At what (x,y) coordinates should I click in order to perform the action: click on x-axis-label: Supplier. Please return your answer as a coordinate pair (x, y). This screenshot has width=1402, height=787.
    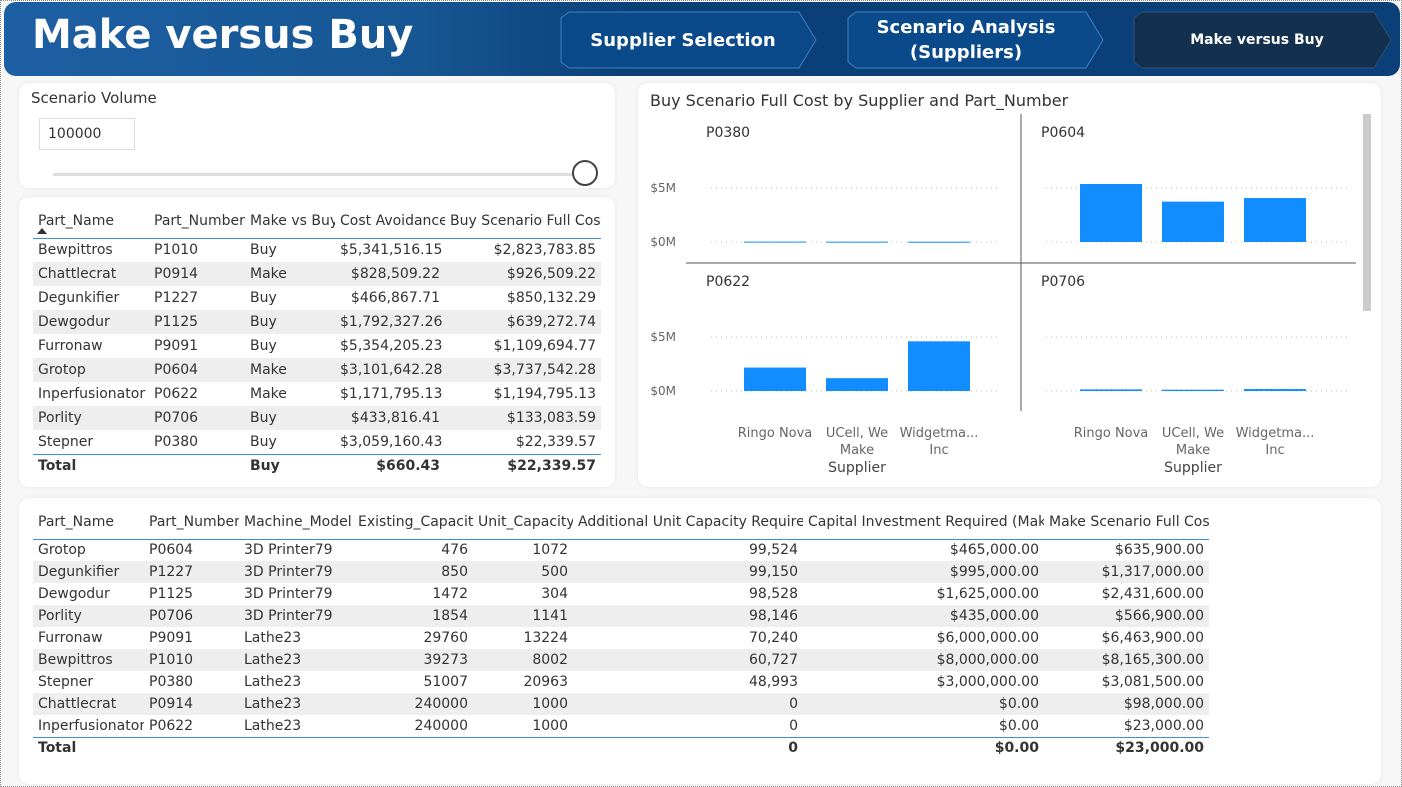
    Looking at the image, I should click on (1193, 468).